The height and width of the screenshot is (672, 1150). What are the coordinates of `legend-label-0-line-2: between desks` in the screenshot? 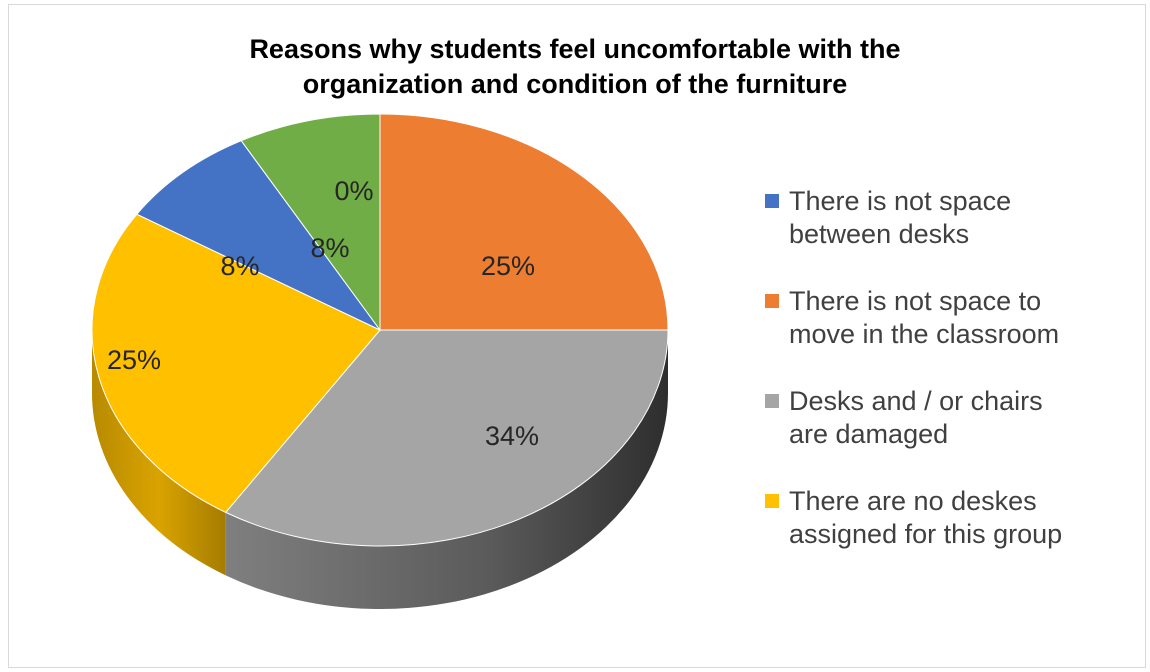 It's located at (879, 234).